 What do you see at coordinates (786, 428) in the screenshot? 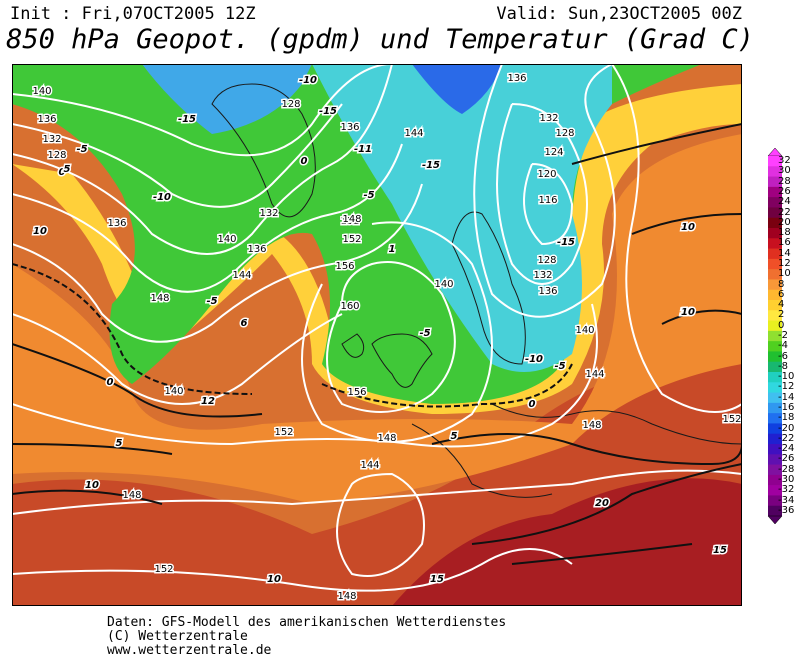
I see `legend-label: -20` at bounding box center [786, 428].